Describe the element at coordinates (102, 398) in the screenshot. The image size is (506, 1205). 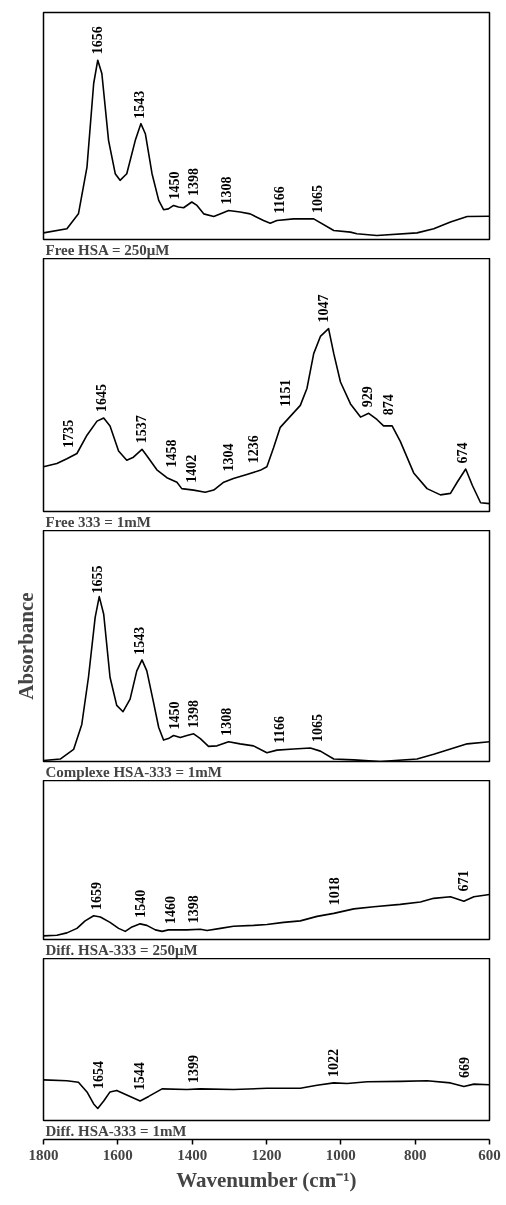
I see `annotation: 1645` at that location.